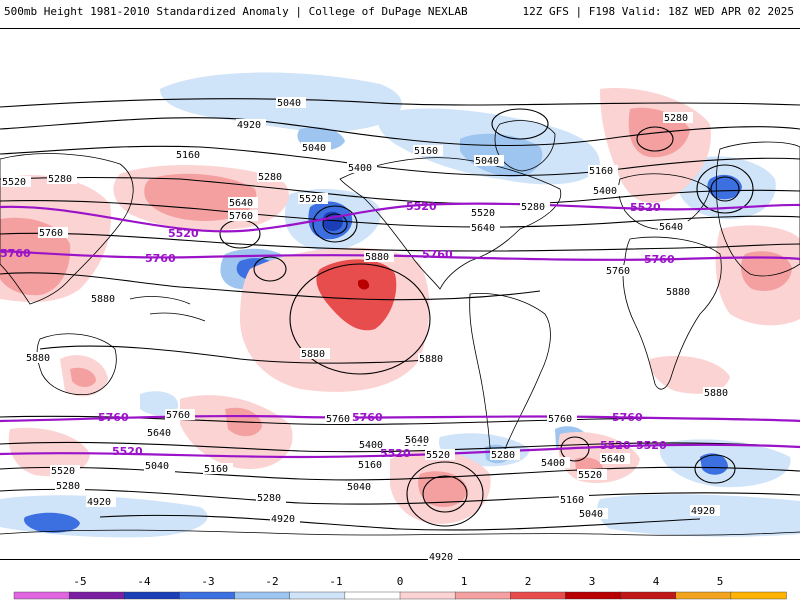 The height and width of the screenshot is (600, 800). Describe the element at coordinates (335, 581) in the screenshot. I see `colorbar-tick-label: -1` at that location.